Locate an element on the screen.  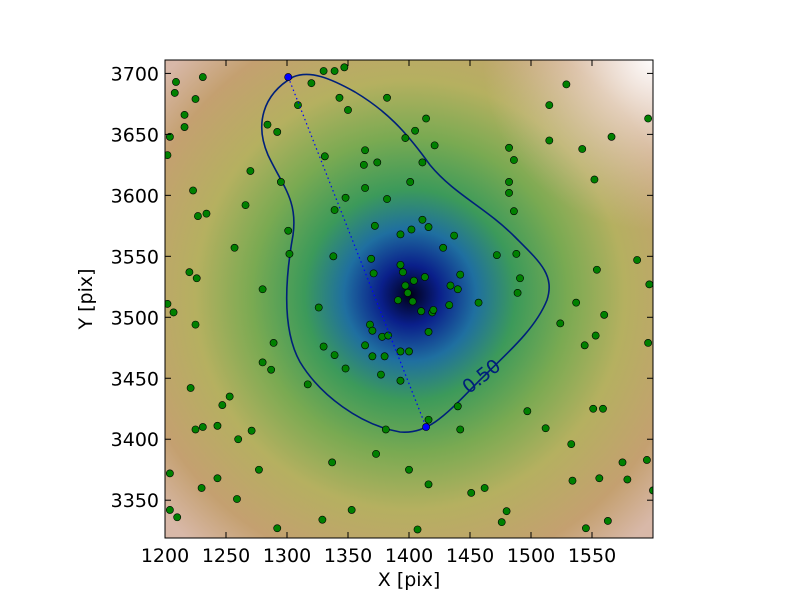
x-tick-label: 1250 is located at coordinates (226, 556).